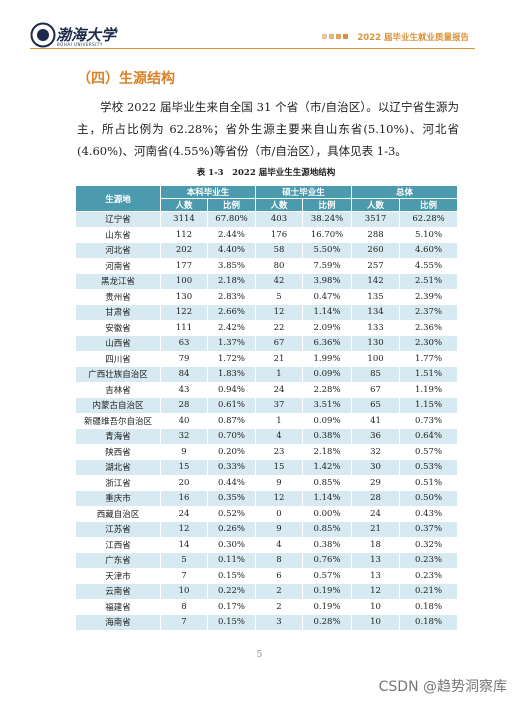 This screenshot has height=703, width=519. I want to click on table-cell: 6.36%, so click(327, 343).